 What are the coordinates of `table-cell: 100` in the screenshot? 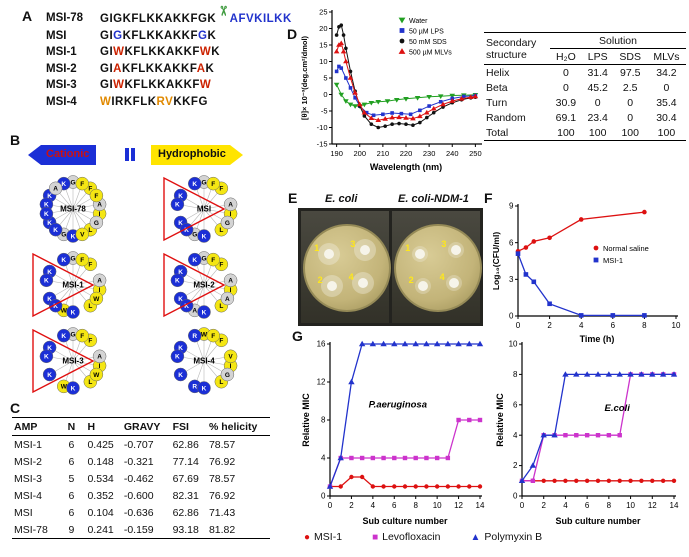 It's located at (566, 132).